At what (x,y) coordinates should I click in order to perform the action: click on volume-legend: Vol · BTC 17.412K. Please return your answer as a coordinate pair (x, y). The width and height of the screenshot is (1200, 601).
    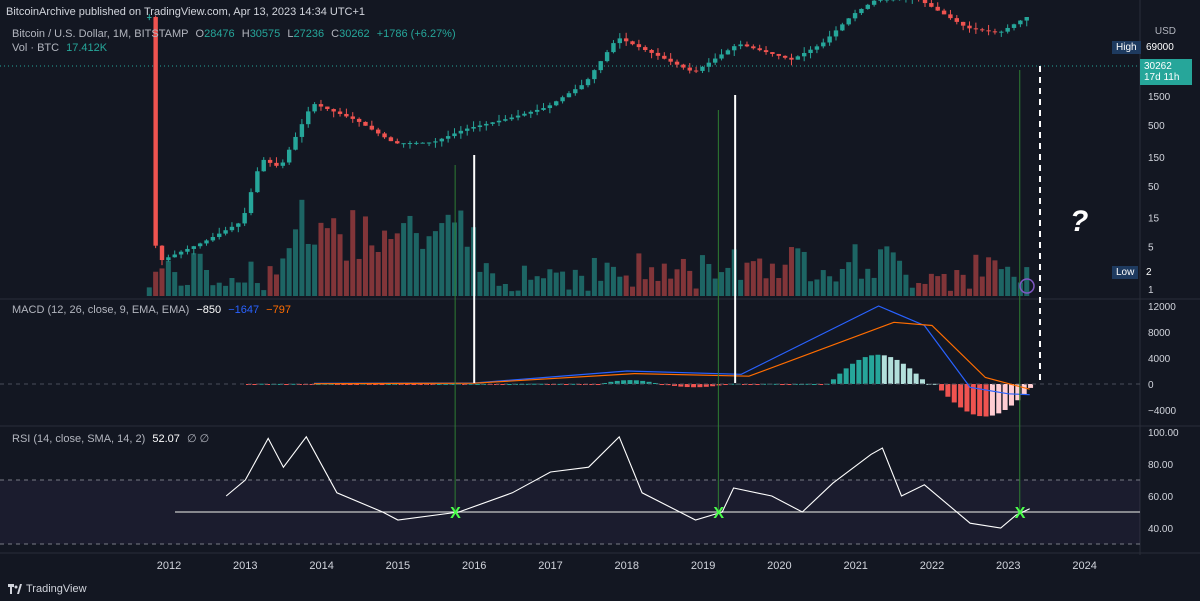
    Looking at the image, I should click on (59, 48).